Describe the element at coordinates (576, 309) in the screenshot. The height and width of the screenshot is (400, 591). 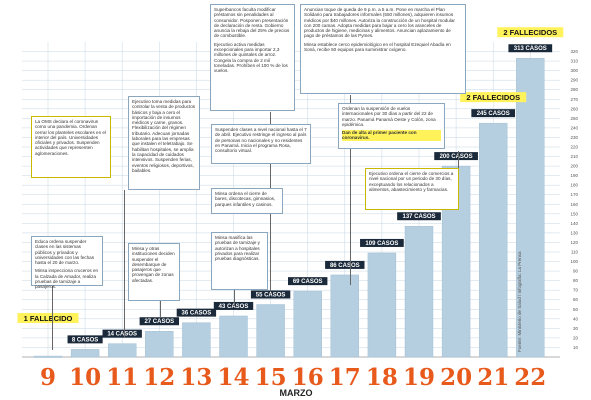
I see `y-tick-label: 50` at that location.